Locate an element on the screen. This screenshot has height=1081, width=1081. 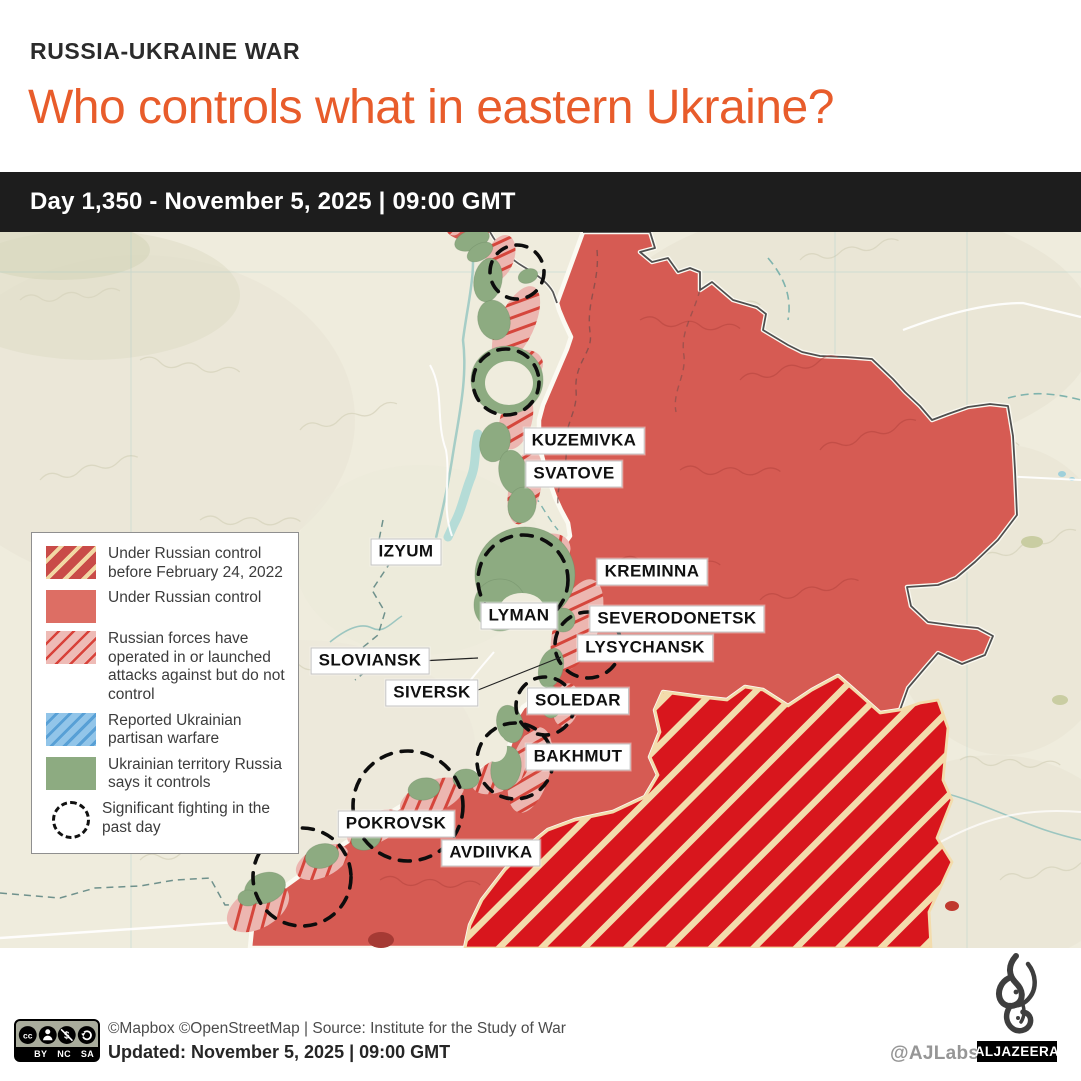
swatch-attack-zone is located at coordinates (71, 648).